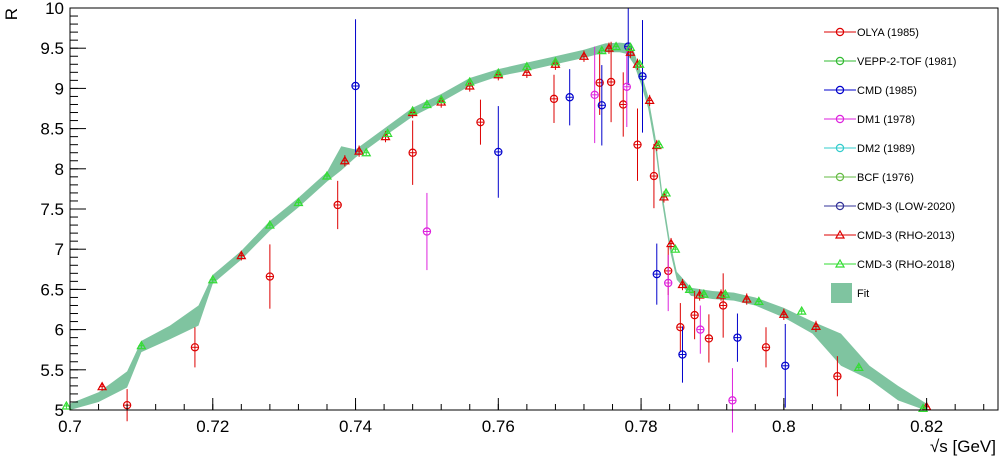 This screenshot has height=460, width=999. What do you see at coordinates (52, 370) in the screenshot?
I see `y-tick-label: 5.5` at bounding box center [52, 370].